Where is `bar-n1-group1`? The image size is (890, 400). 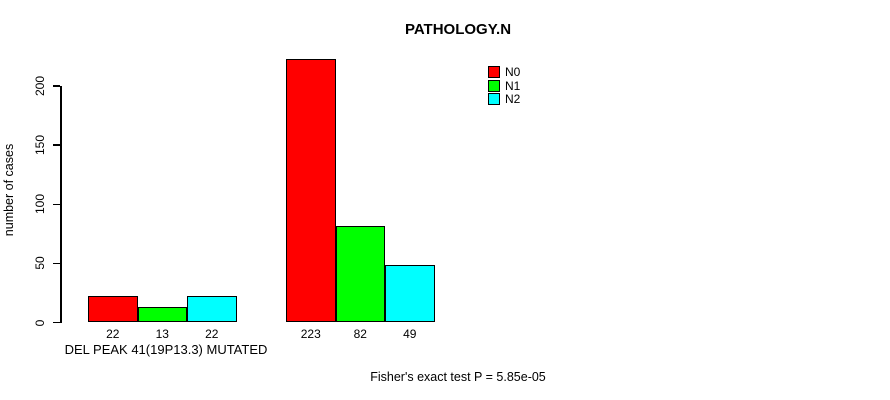 bar-n1-group1 is located at coordinates (162, 315).